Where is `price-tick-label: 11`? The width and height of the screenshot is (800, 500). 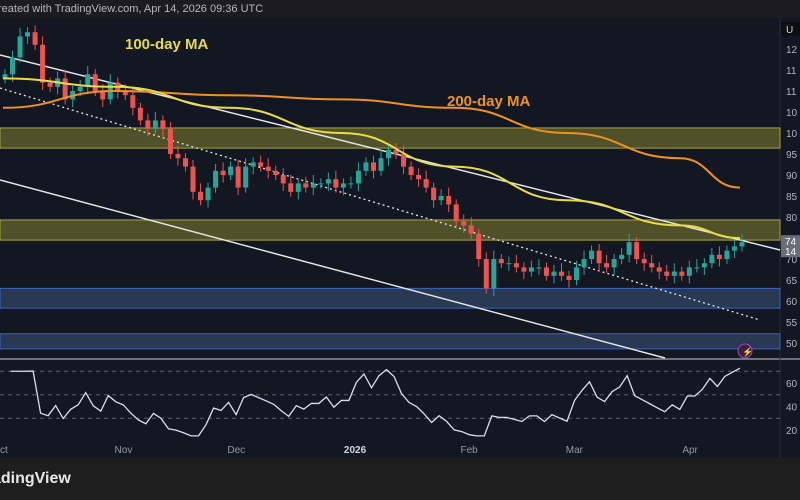 price-tick-label: 11 is located at coordinates (791, 92).